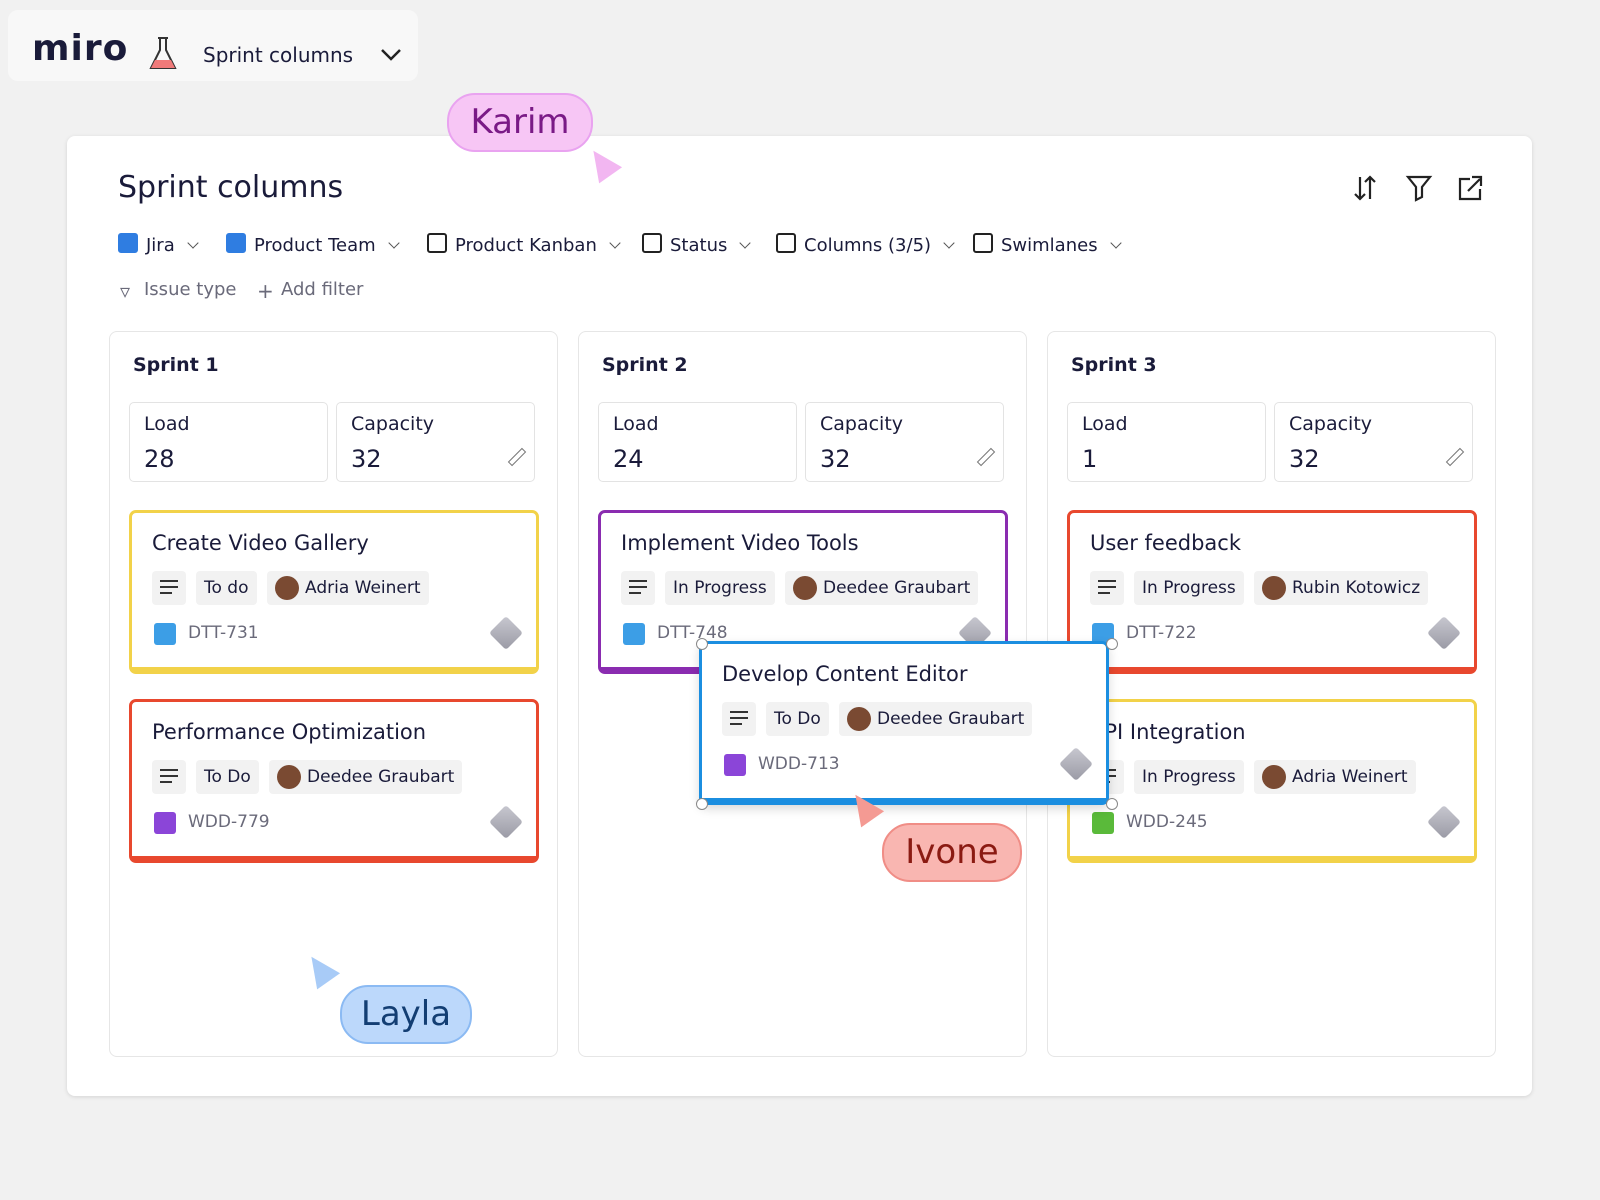 This screenshot has width=1600, height=1200. I want to click on toolbar-item: Product Kanban, so click(524, 244).